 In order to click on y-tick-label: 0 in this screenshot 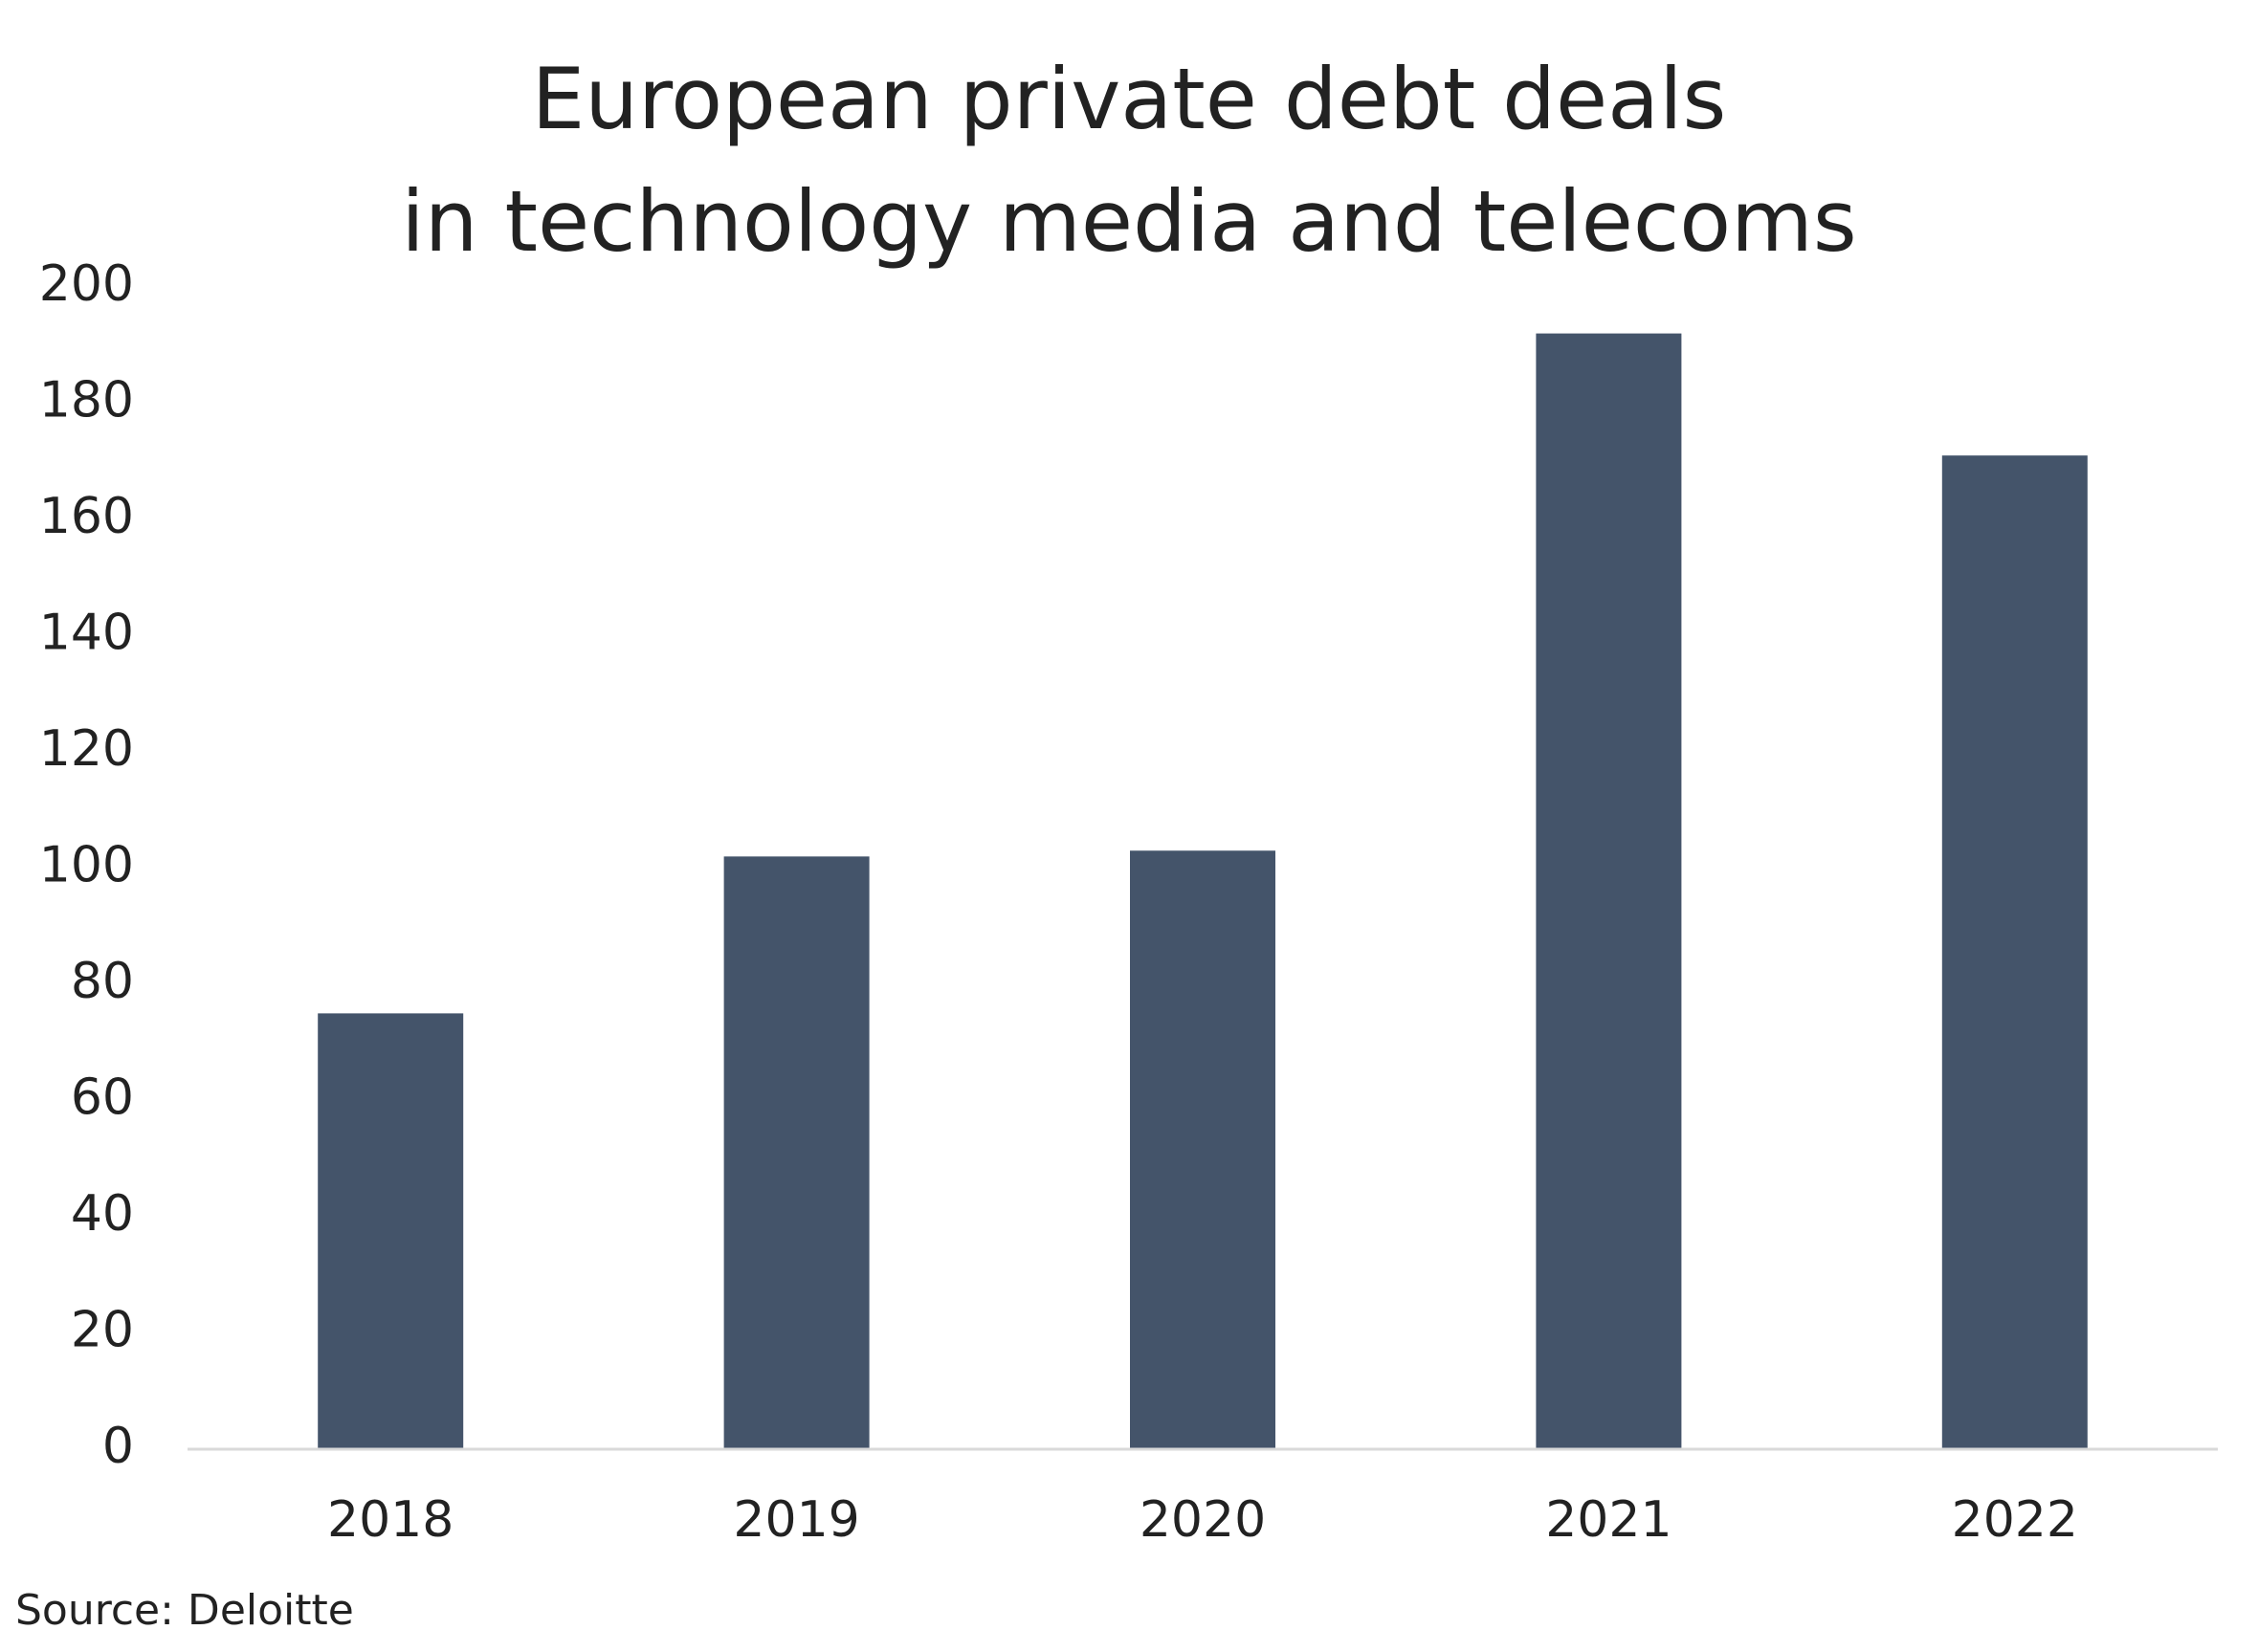, I will do `click(118, 1446)`.